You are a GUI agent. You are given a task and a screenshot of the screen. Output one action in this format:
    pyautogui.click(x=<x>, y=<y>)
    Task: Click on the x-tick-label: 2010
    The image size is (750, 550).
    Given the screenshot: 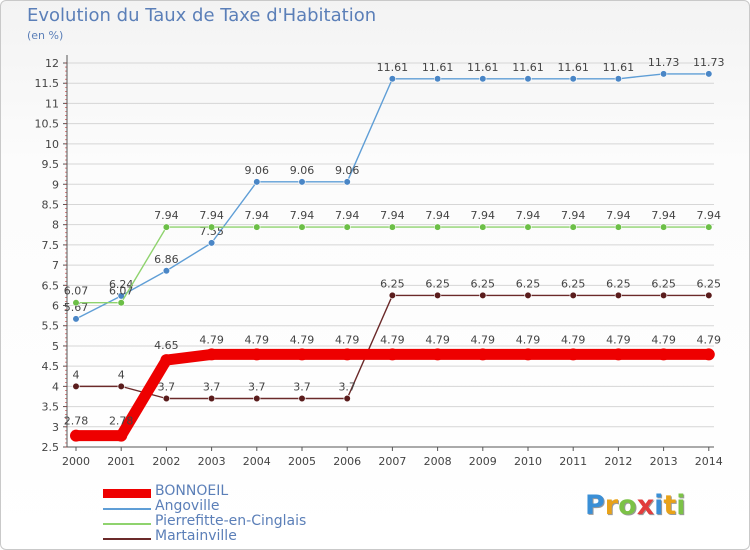 What is the action you would take?
    pyautogui.click(x=528, y=461)
    